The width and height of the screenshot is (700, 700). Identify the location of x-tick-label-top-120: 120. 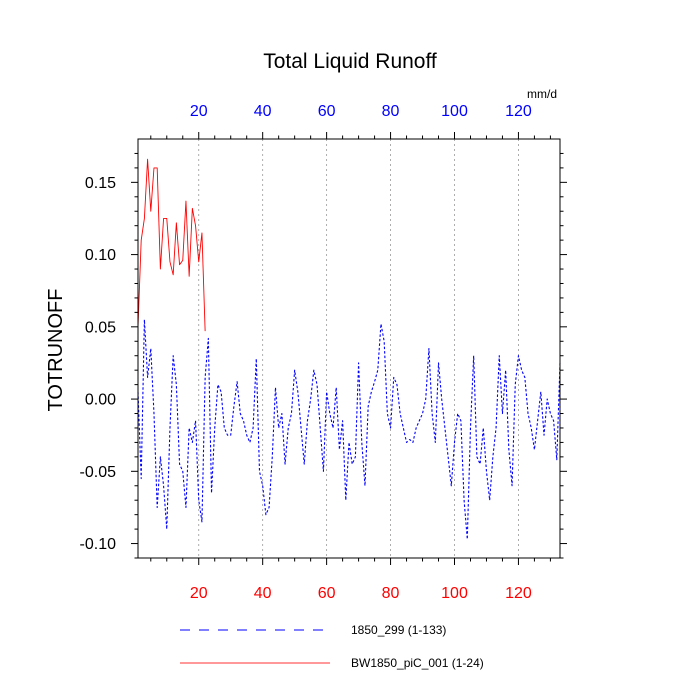
(518, 111).